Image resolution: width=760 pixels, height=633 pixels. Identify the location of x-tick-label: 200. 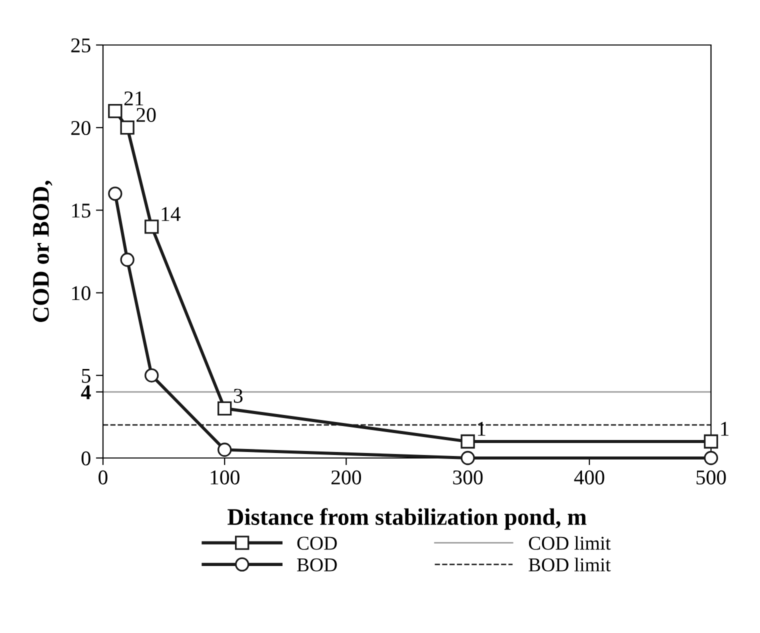
(346, 477).